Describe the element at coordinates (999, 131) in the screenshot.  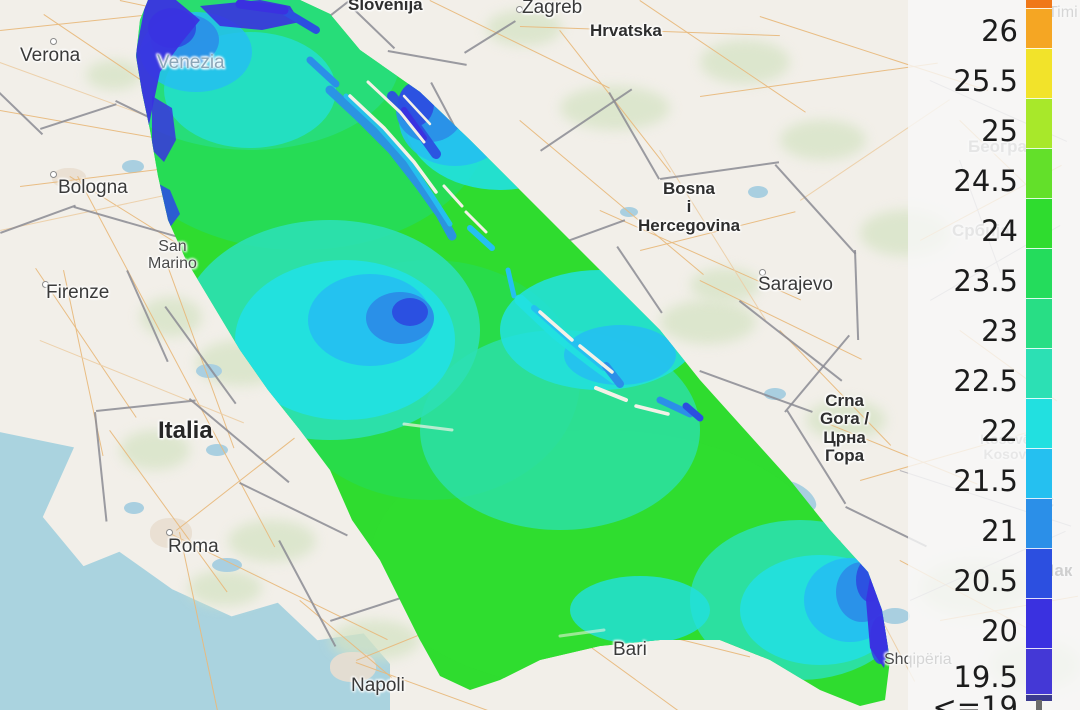
I see `legend-label-25: 25` at that location.